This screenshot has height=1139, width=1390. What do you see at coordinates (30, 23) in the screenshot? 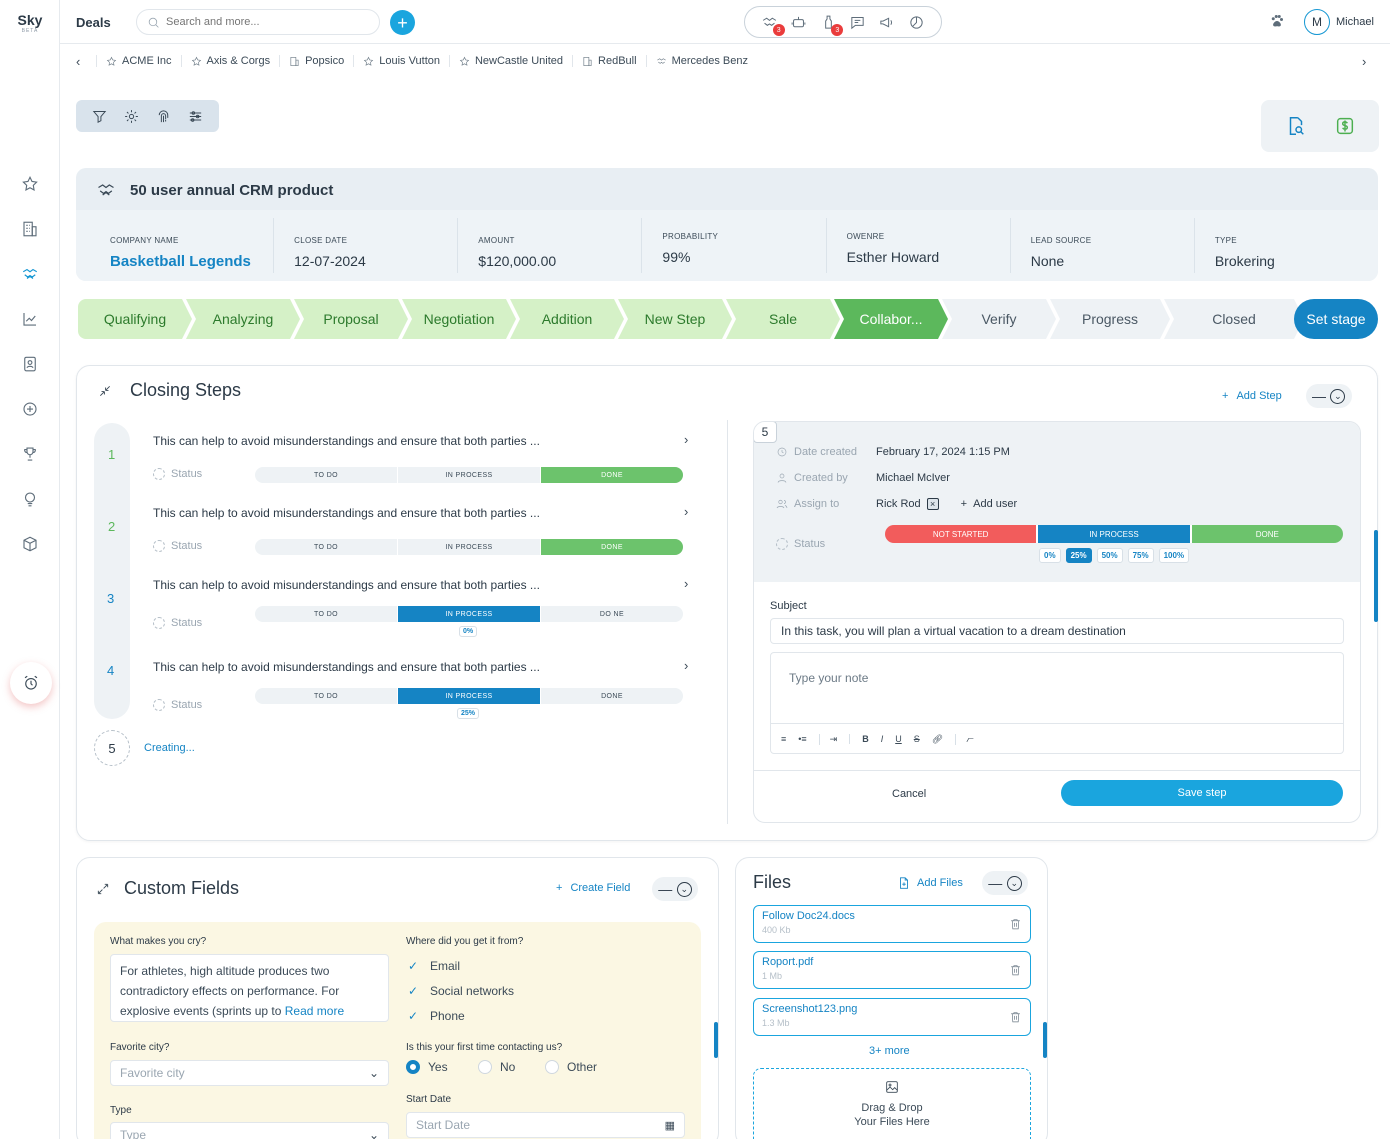
I see `app-logo: Sky BETA` at bounding box center [30, 23].